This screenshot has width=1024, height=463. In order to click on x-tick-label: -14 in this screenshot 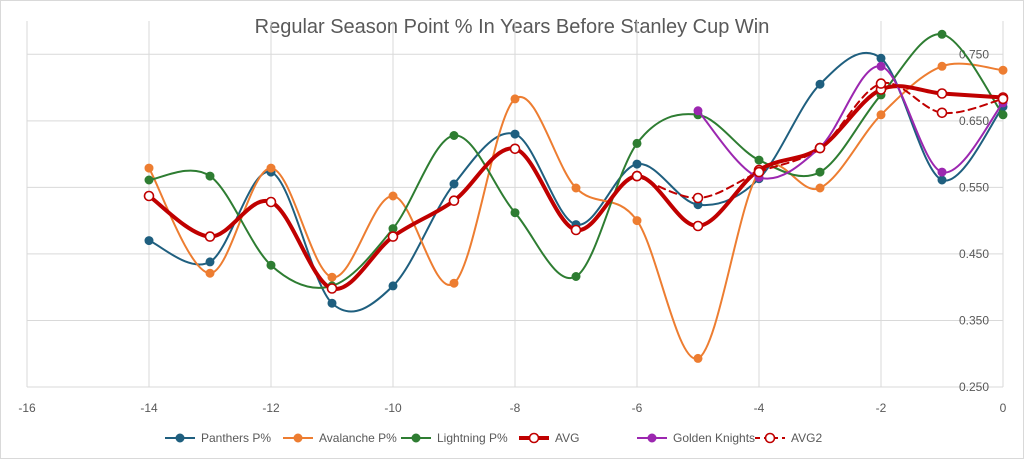, I will do `click(149, 408)`.